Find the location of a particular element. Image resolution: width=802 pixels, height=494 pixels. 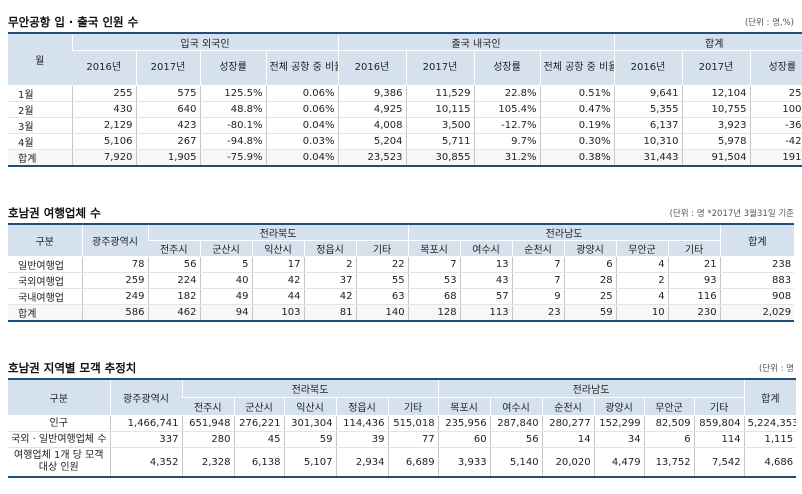

city-header: 순천시 is located at coordinates (568, 406).